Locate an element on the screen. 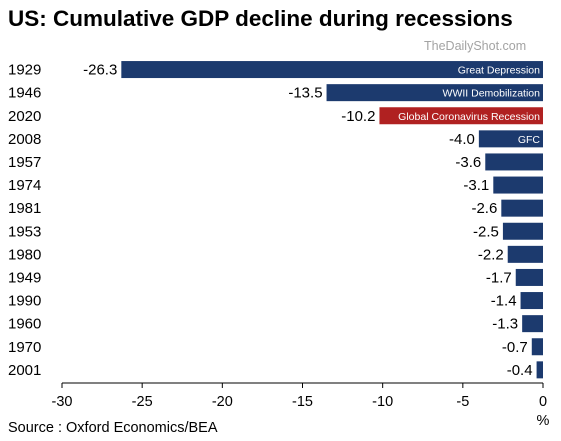 The width and height of the screenshot is (561, 441). category-label-1980: 1980 is located at coordinates (24, 254).